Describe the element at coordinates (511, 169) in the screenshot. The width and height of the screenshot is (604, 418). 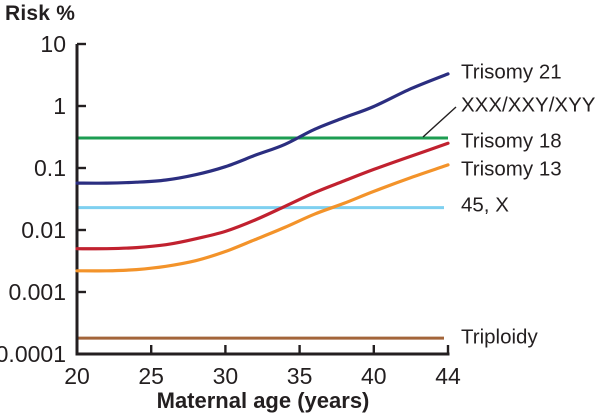
I see `series-label-trisomy-13: Trisomy 13` at that location.